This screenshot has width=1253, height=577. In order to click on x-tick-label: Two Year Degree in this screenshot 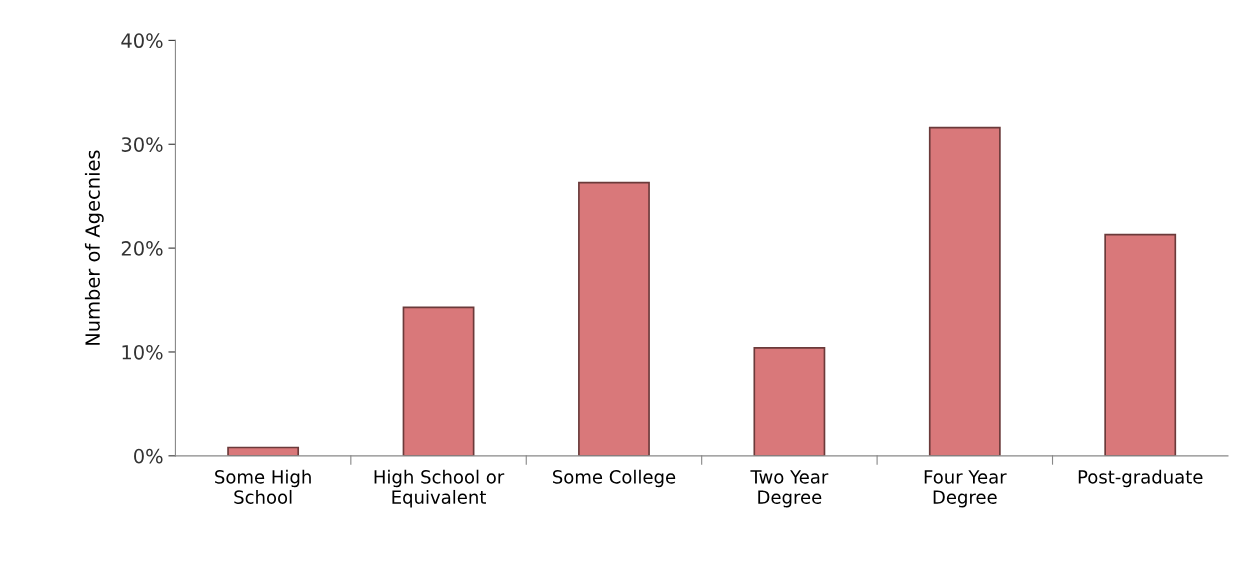, I will do `click(789, 489)`.